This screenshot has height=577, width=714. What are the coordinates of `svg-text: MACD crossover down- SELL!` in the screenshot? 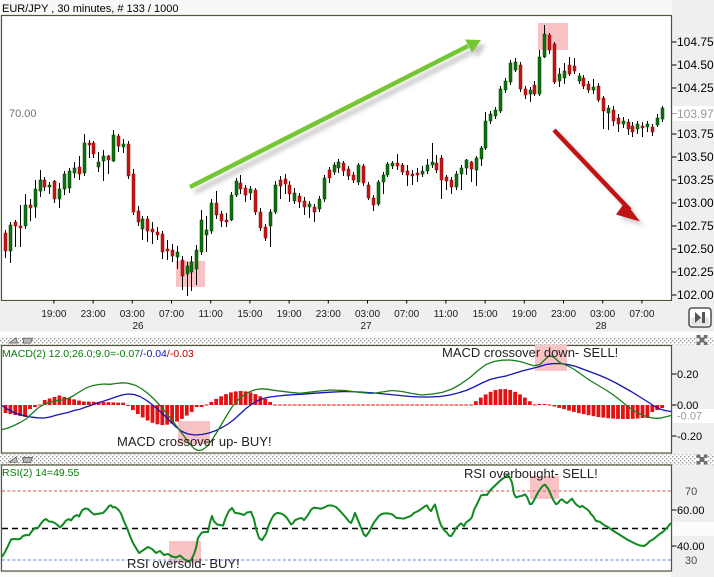 It's located at (530, 352).